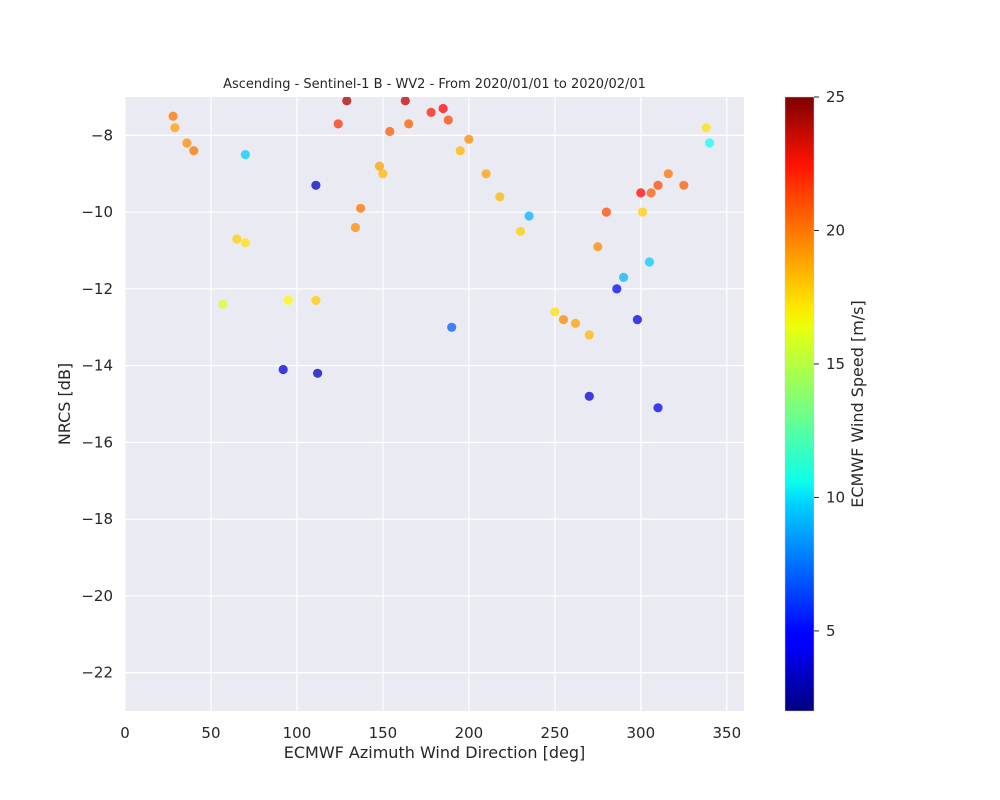  I want to click on colorbar, so click(799, 404).